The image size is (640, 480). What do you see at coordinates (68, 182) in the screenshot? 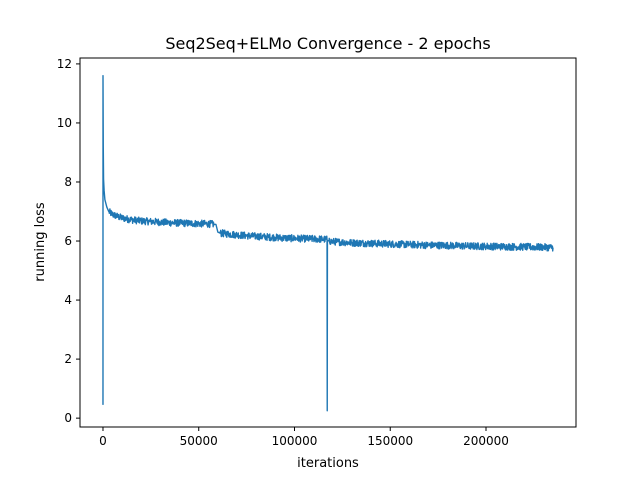
I see `y-tick-label: 8` at bounding box center [68, 182].